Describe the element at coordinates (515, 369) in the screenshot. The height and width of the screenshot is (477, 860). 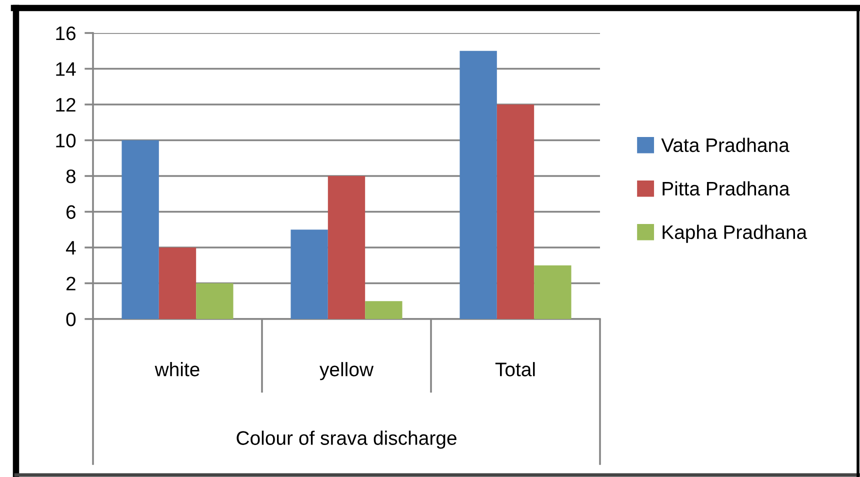
I see `x-tick-label: Total` at that location.